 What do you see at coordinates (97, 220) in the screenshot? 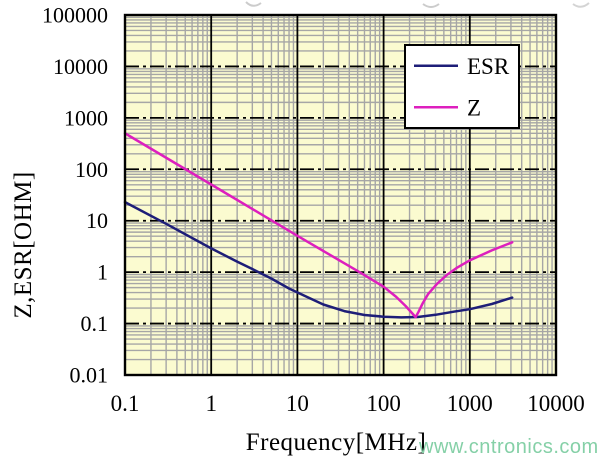
I see `y-tick-label: 10` at bounding box center [97, 220].